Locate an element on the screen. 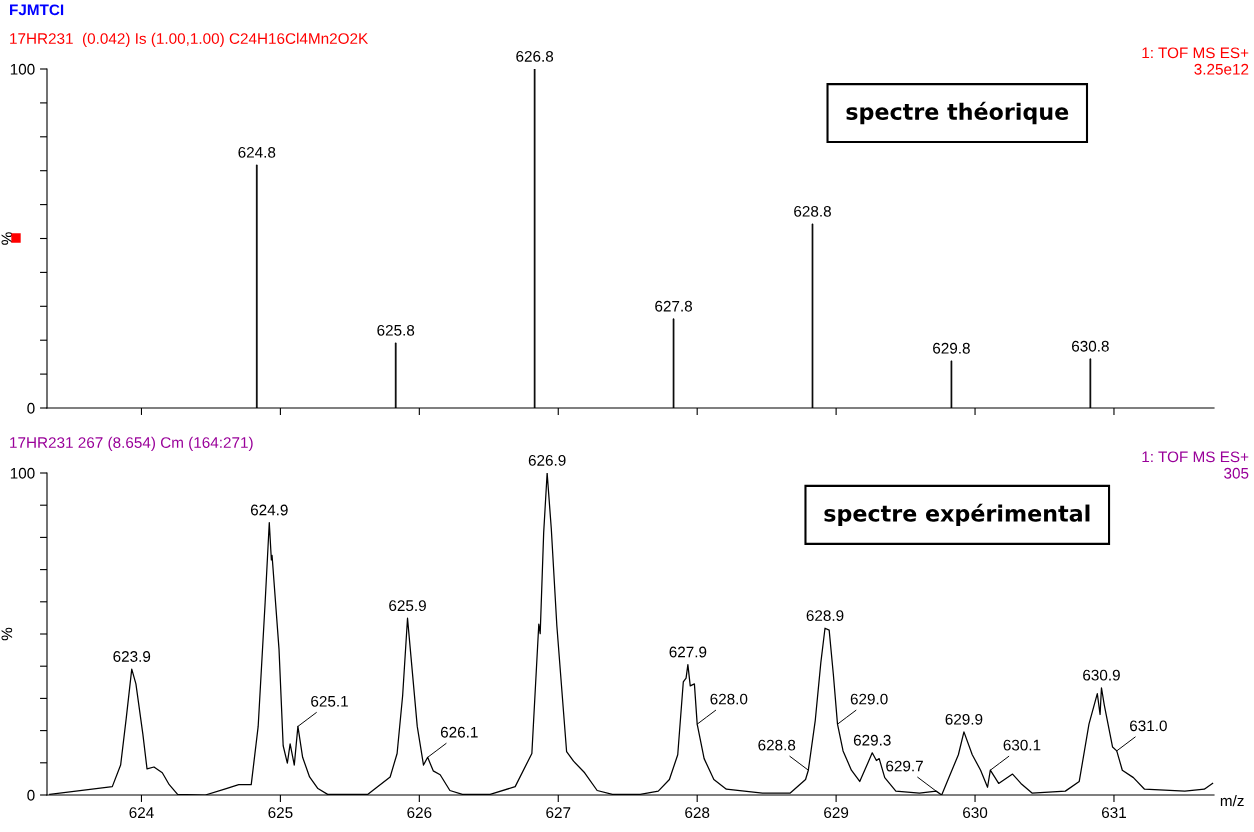  x-tick-label: 625 is located at coordinates (280, 813).